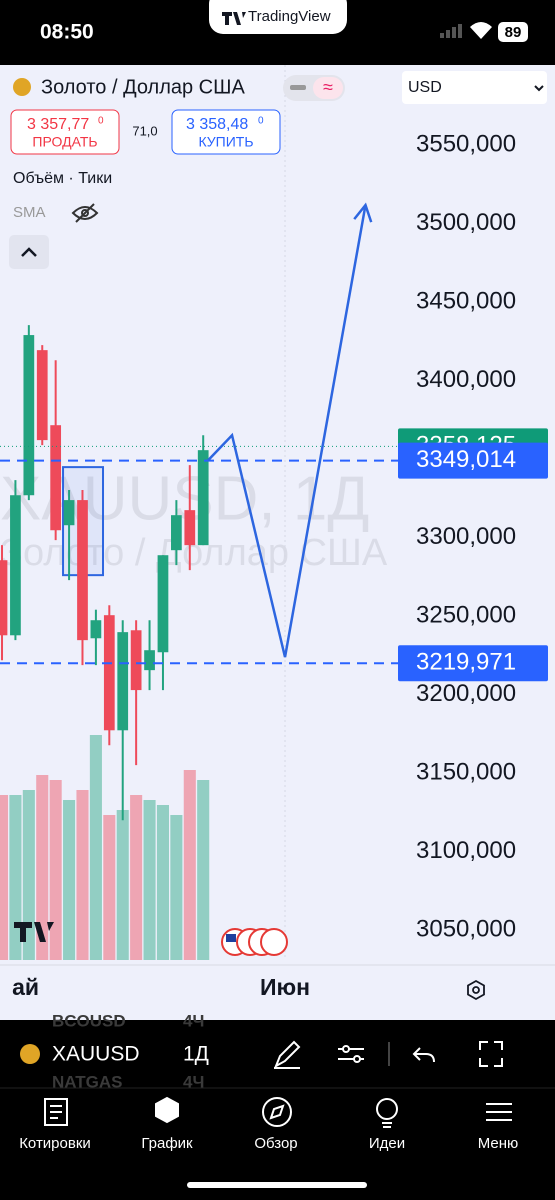 The height and width of the screenshot is (1200, 555). Describe the element at coordinates (481, 30) in the screenshot. I see `wifi` at that location.